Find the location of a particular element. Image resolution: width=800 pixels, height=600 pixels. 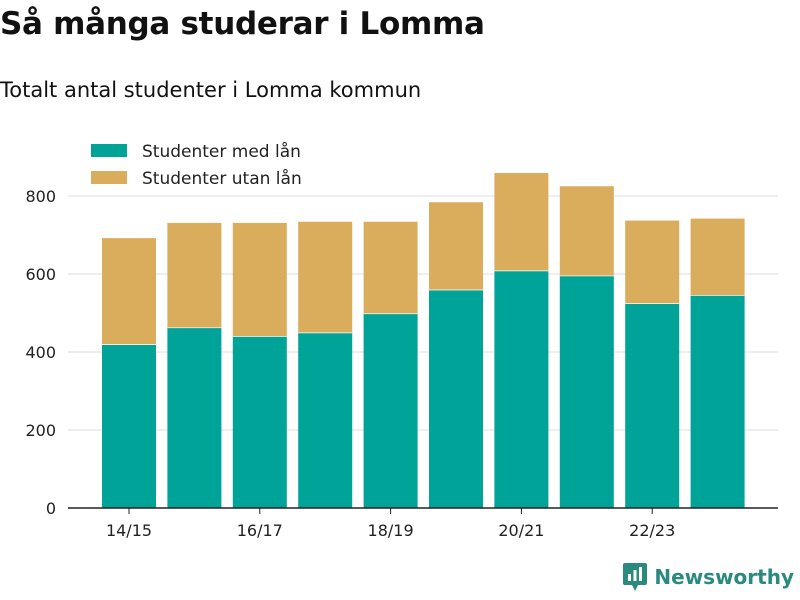

chart-title: Så många studerar i Lomma is located at coordinates (242, 24).